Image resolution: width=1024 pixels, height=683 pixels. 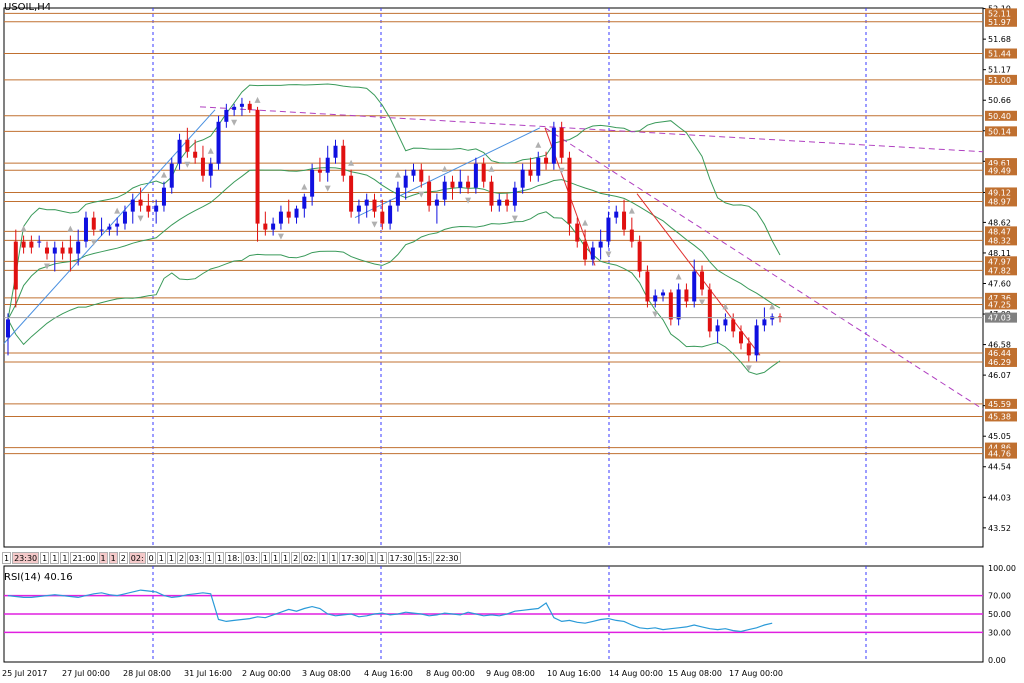 I want to click on time-axis-label: 2 Aug 00:00, so click(x=266, y=673).